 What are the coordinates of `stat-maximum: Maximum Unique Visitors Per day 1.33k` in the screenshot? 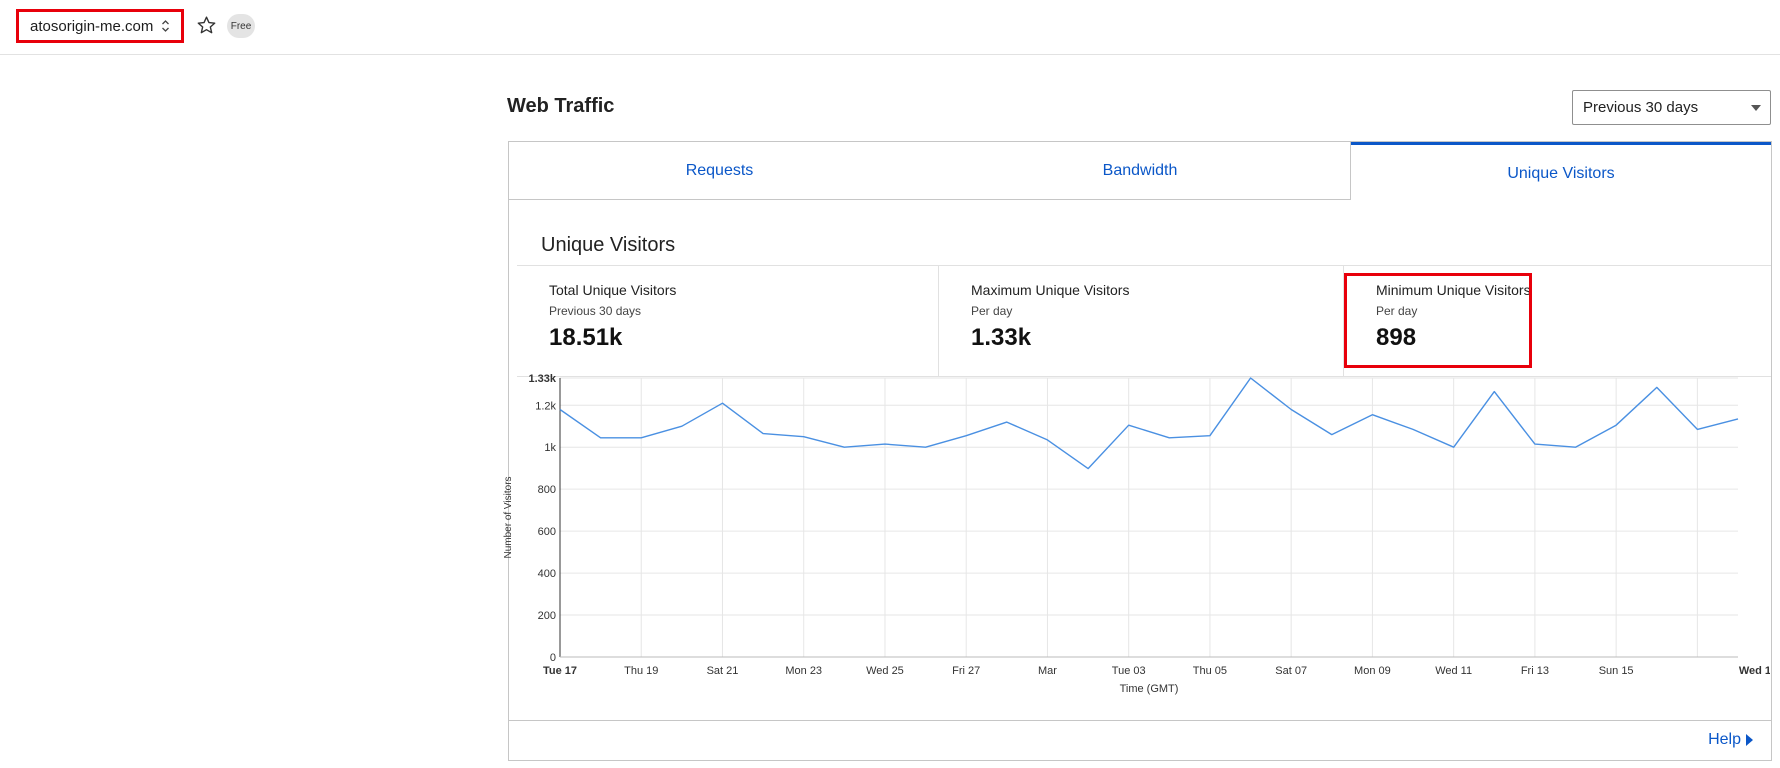 It's located at (1140, 321).